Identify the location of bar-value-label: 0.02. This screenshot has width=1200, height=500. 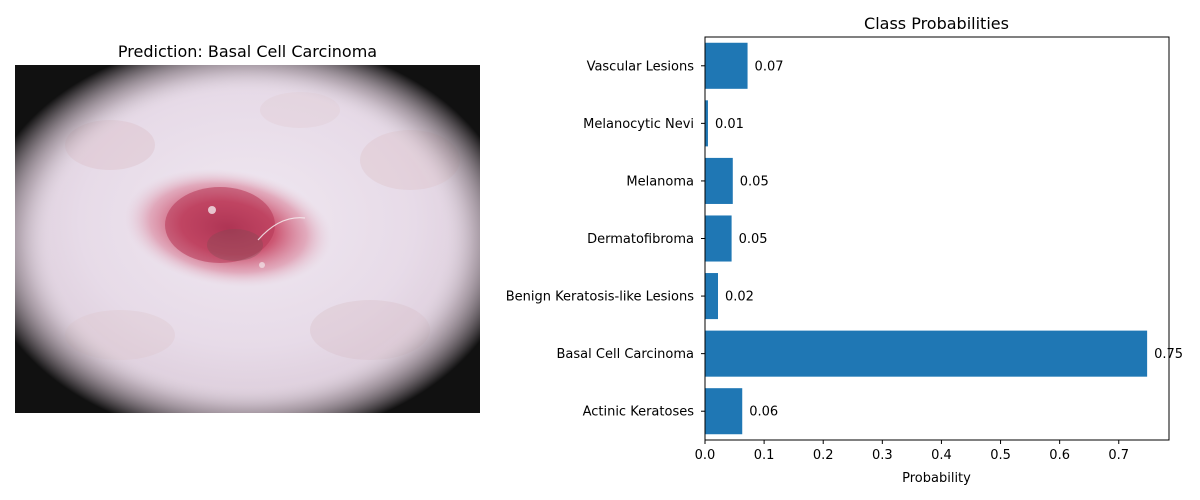
(739, 297).